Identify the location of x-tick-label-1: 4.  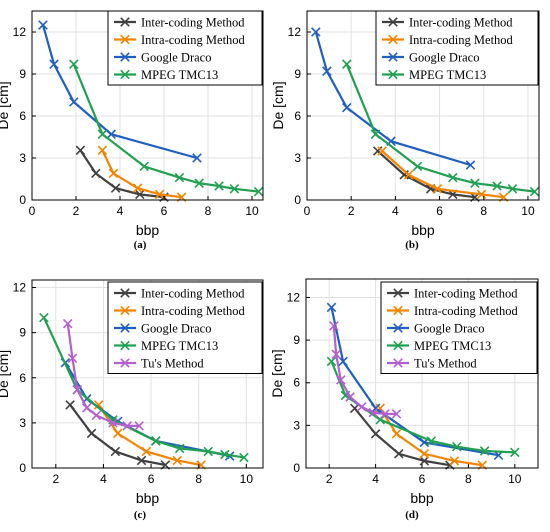
(103, 479).